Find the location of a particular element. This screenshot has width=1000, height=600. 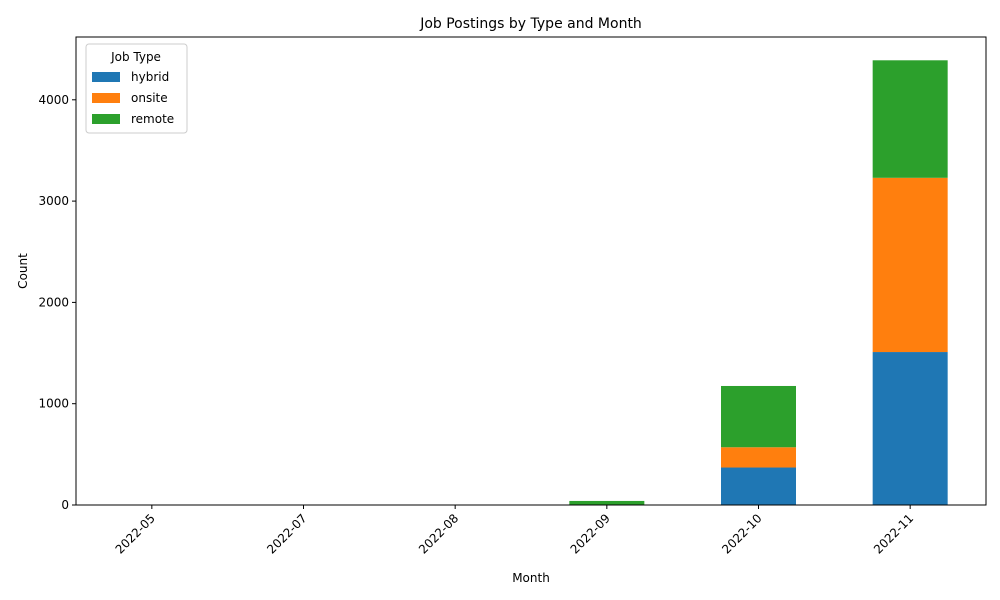

y-tick-label: 4000 is located at coordinates (53, 100).